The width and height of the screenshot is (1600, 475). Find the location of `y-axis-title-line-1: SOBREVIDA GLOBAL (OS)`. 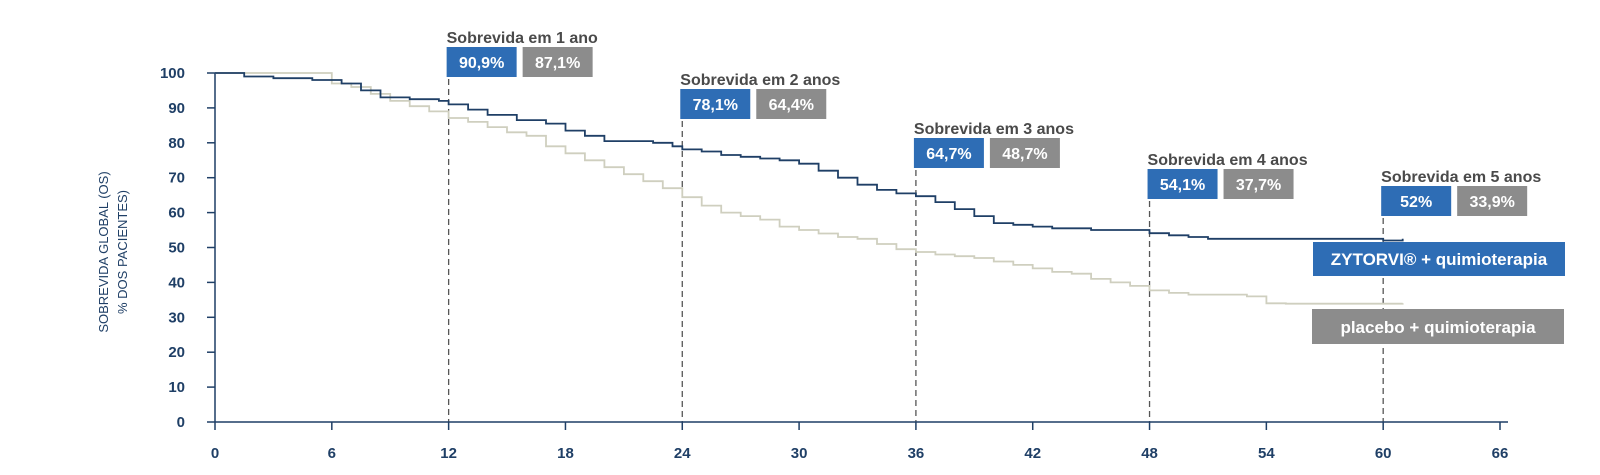

y-axis-title-line-1: SOBREVIDA GLOBAL (OS) is located at coordinates (103, 251).